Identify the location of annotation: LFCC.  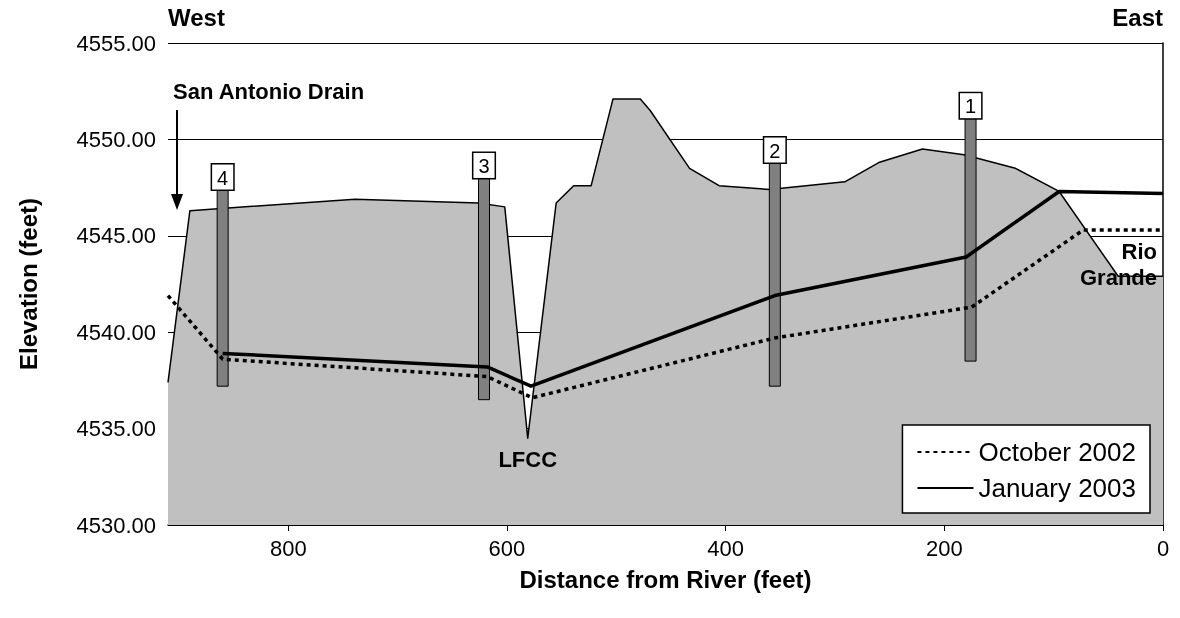
(528, 459).